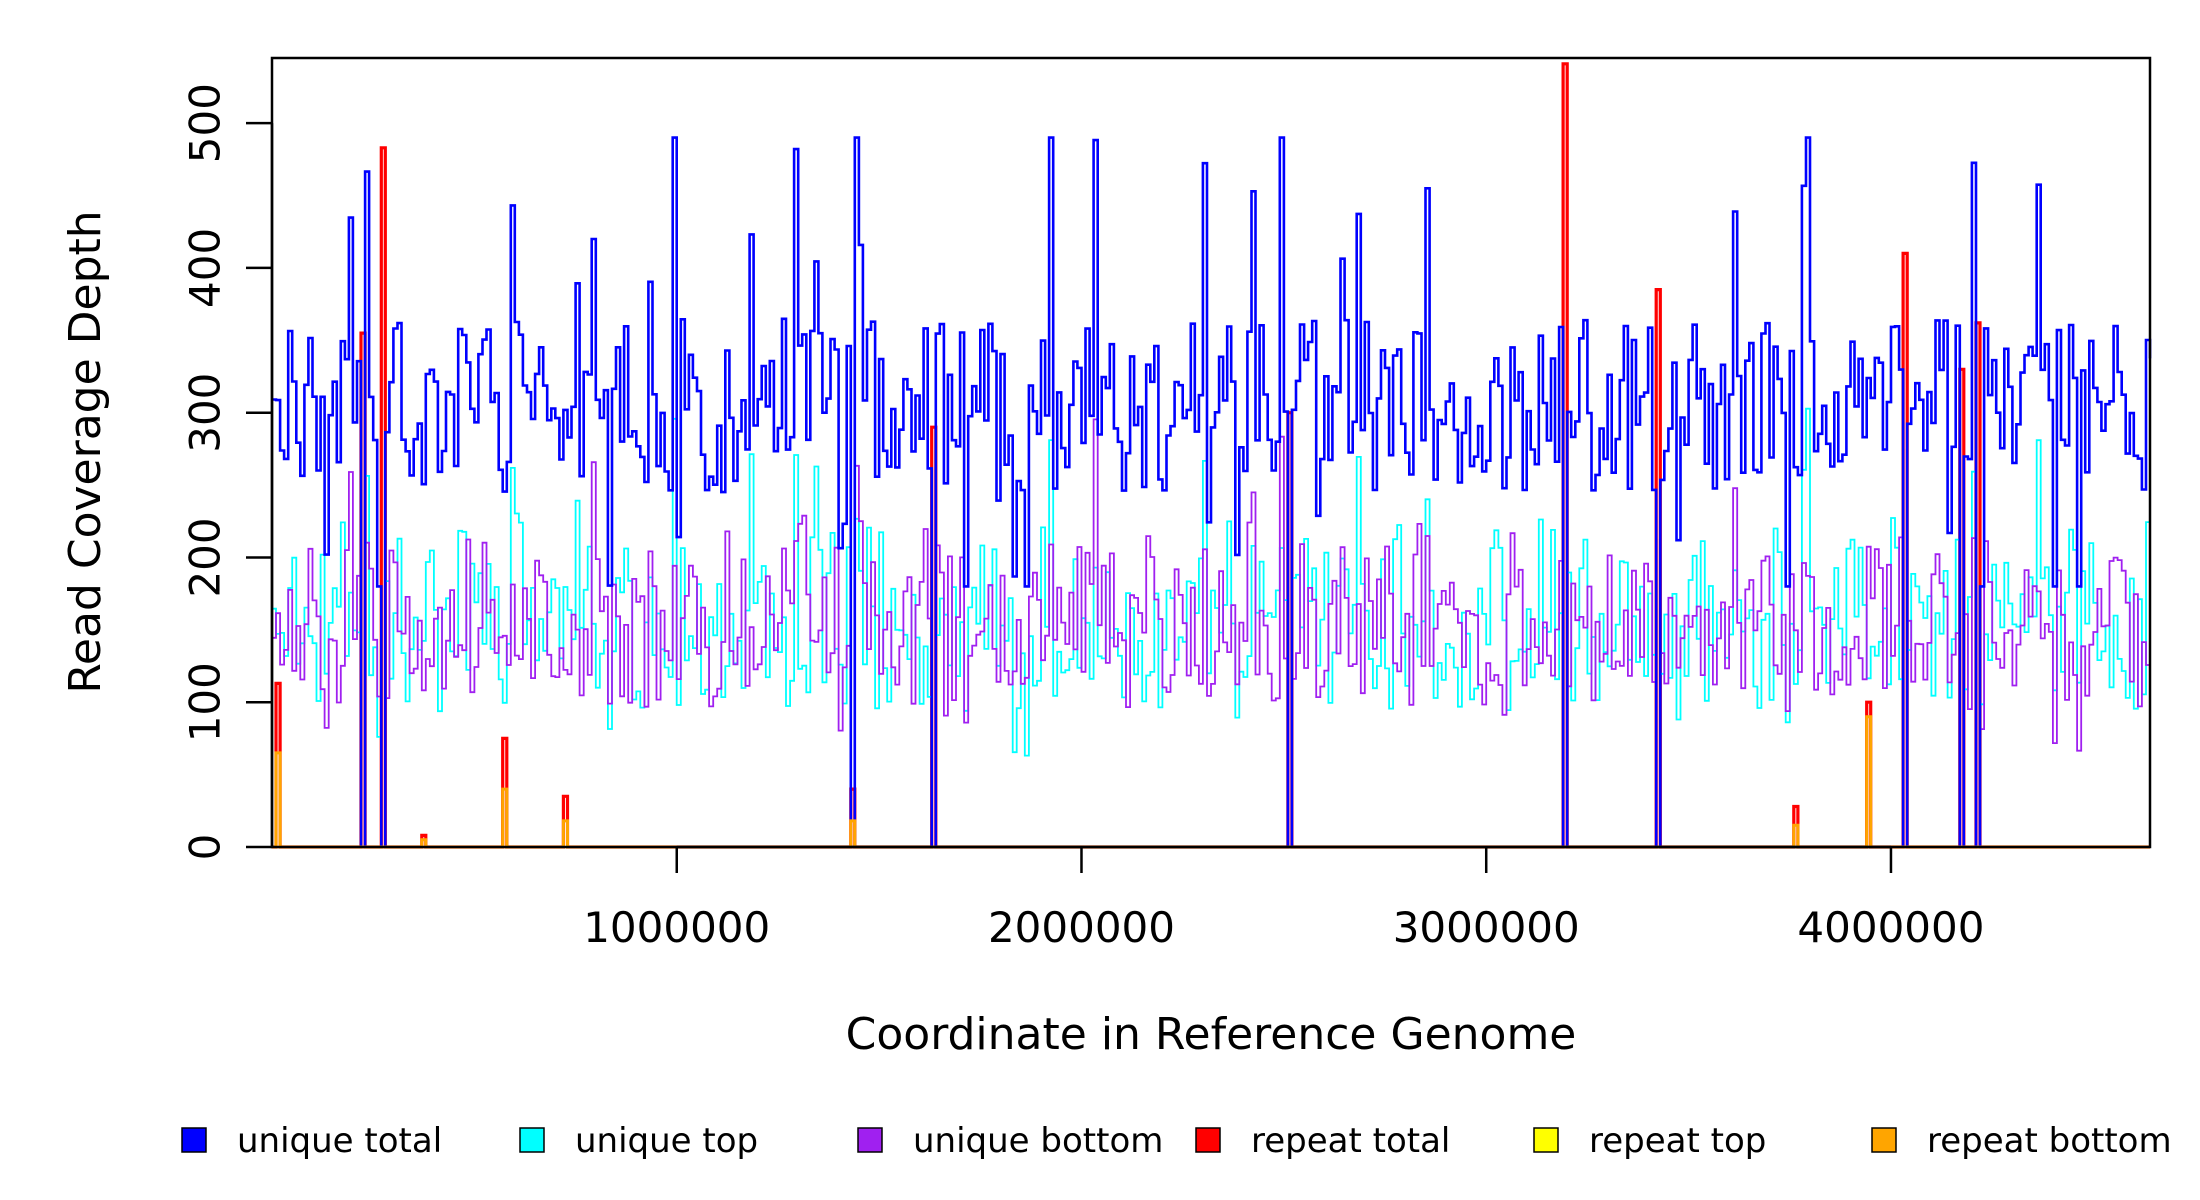  Describe the element at coordinates (1038, 1141) in the screenshot. I see `legend-label: unique bottom` at that location.